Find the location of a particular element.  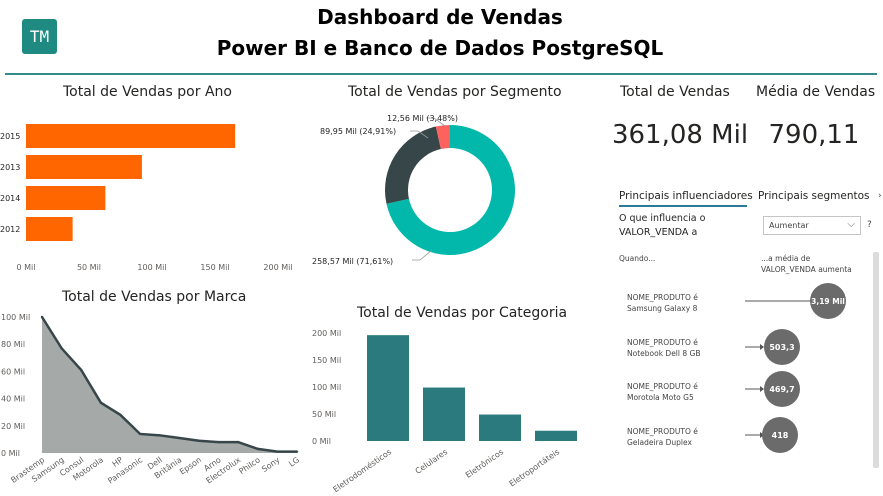

brand-x-tick: Sony is located at coordinates (271, 464).